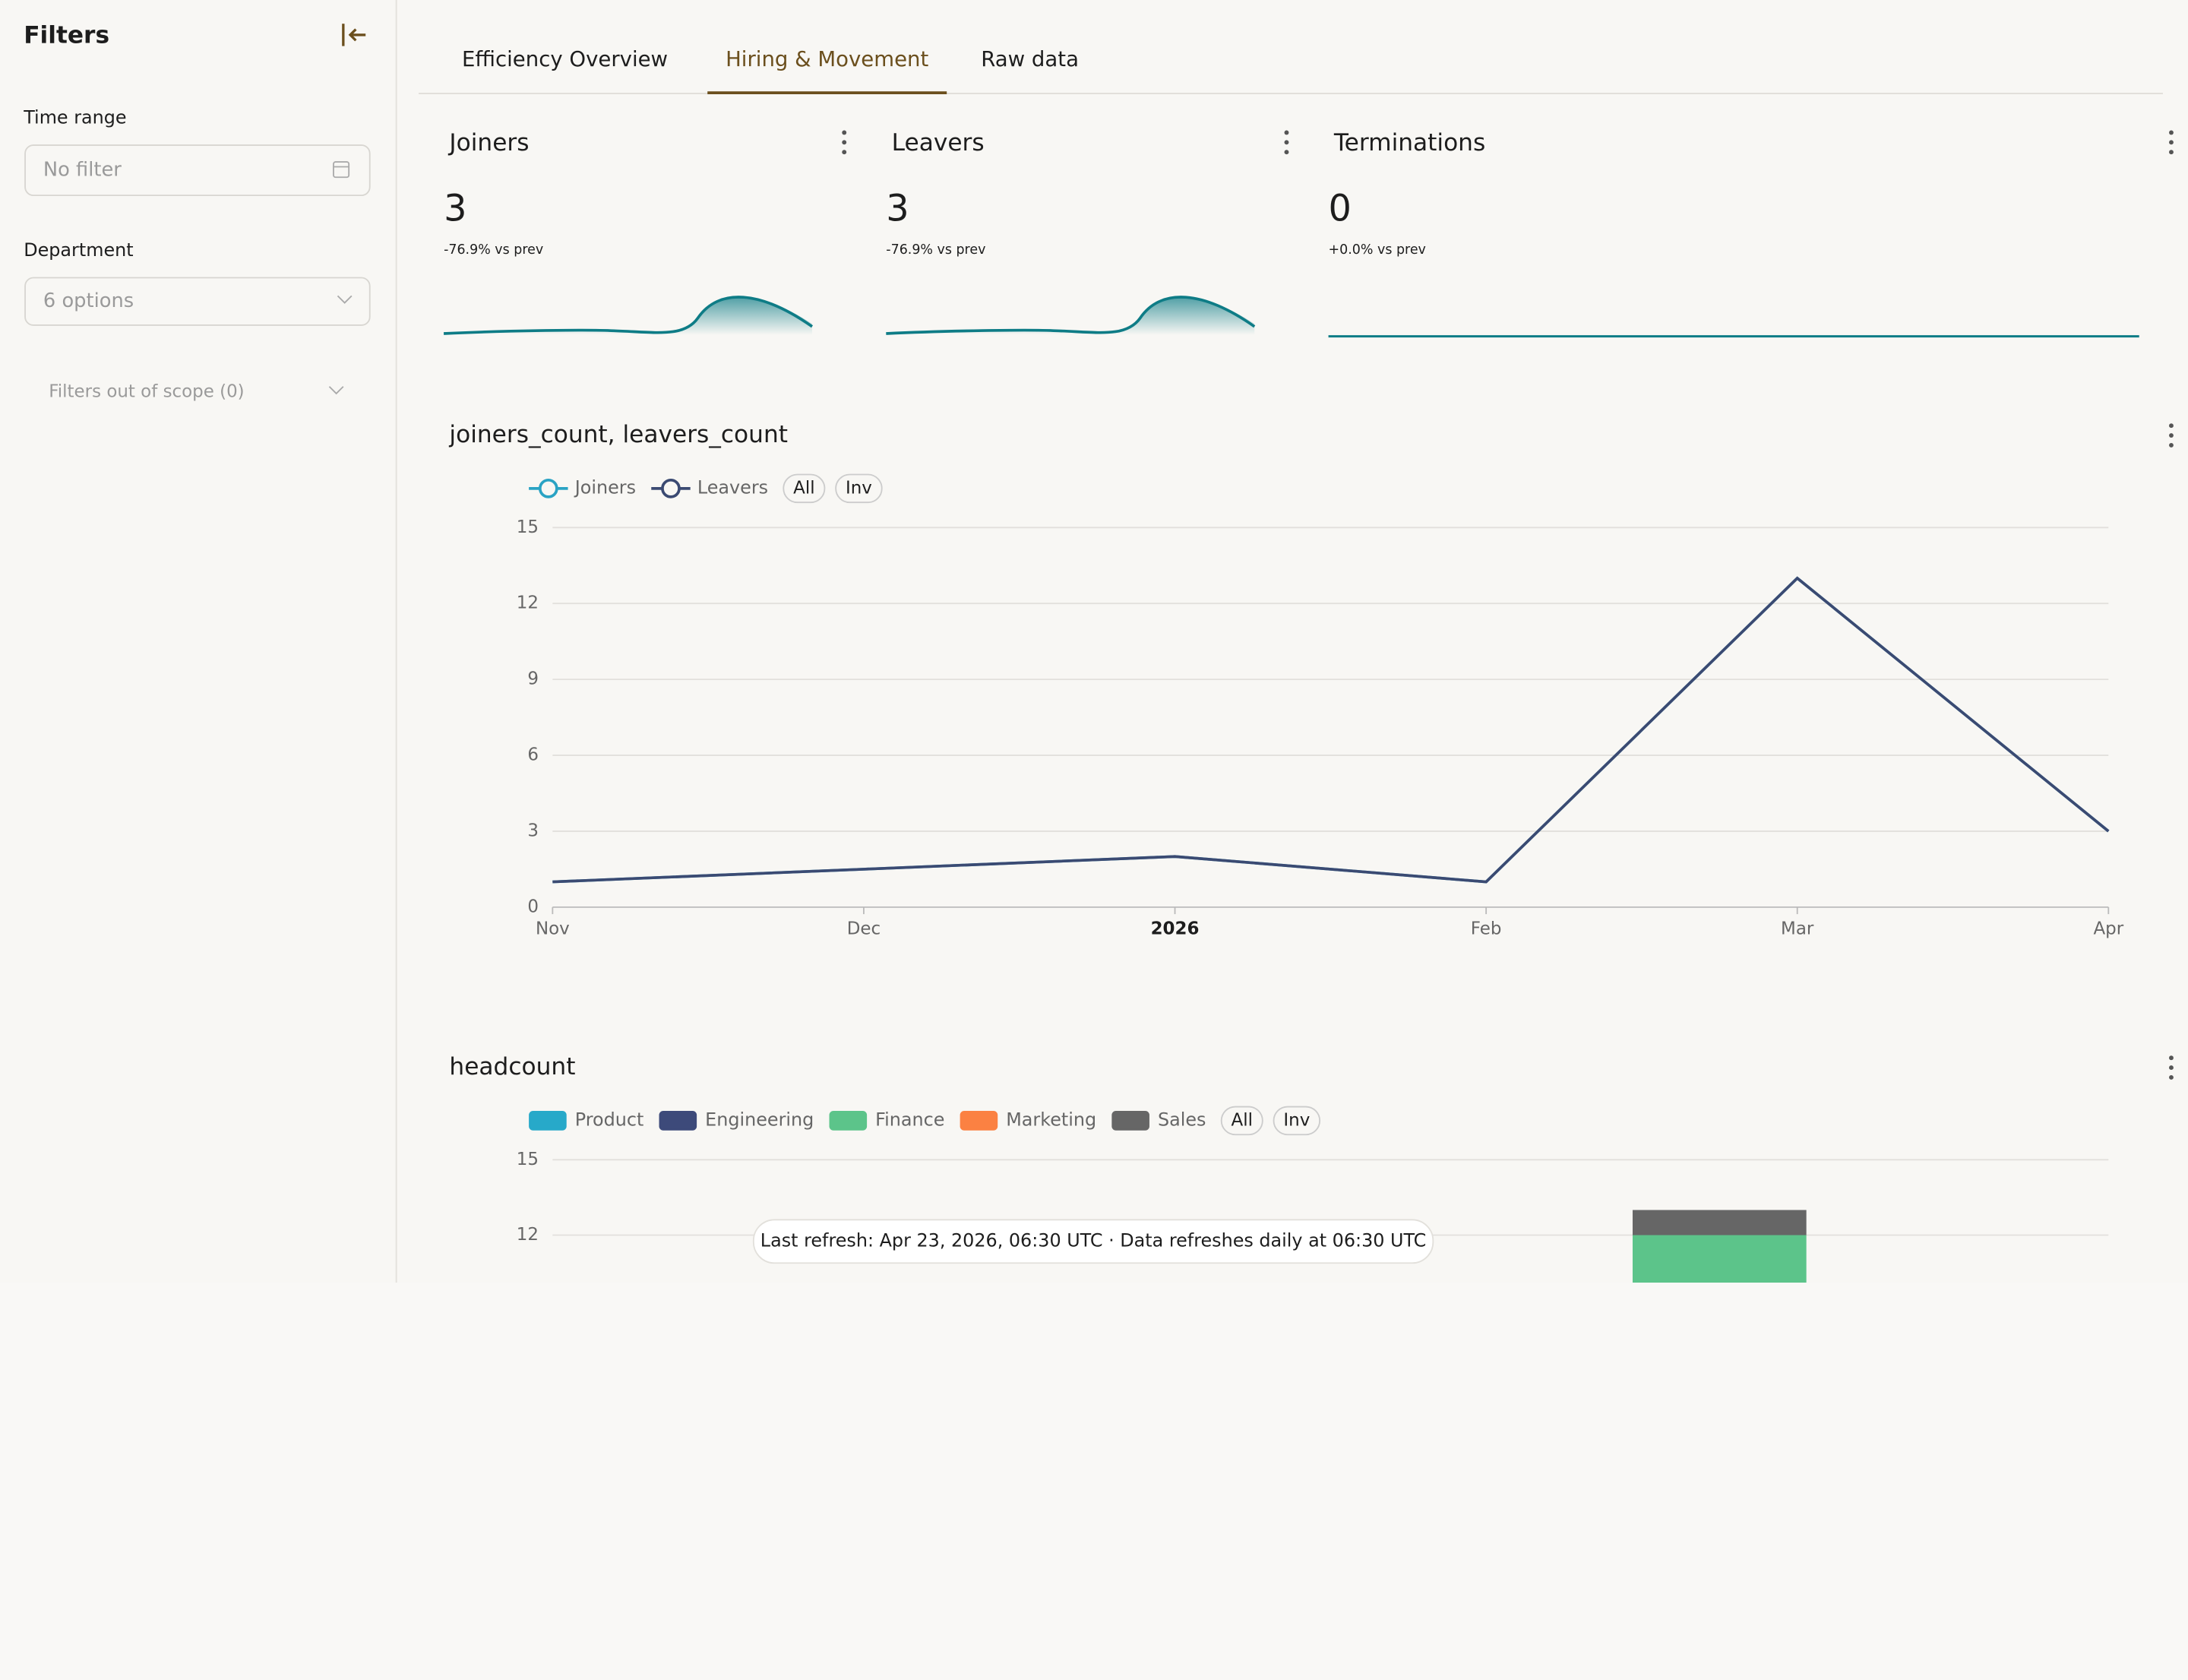  What do you see at coordinates (66, 35) in the screenshot?
I see `sidebar-title: Filters` at bounding box center [66, 35].